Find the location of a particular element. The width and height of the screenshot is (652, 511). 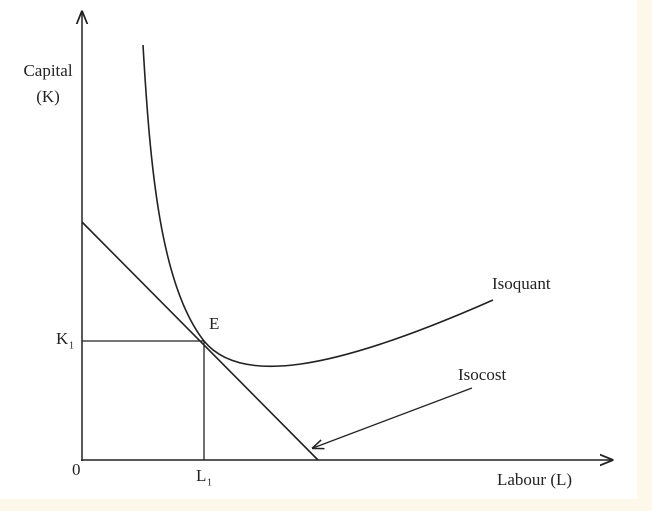

k1-subscript: 1 is located at coordinates (71, 345).